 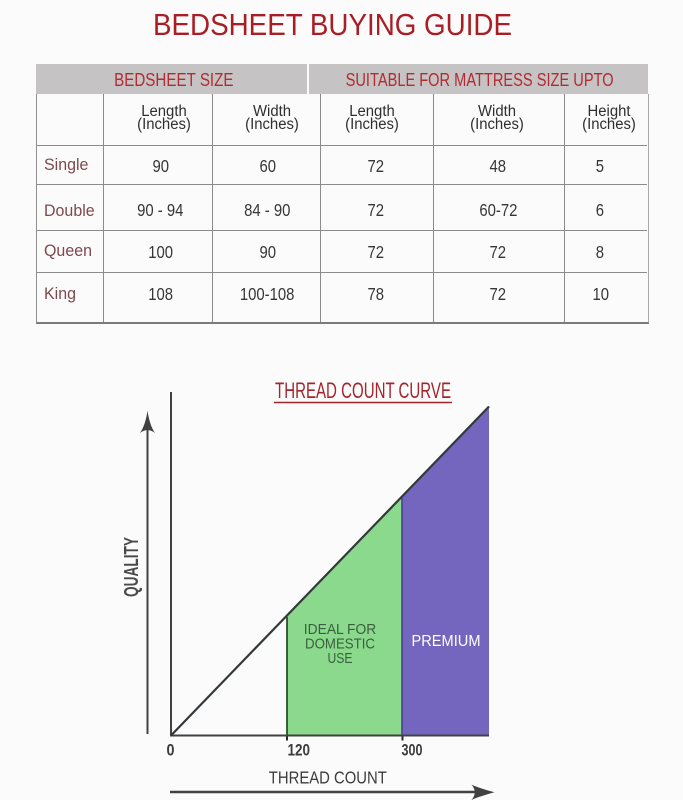 What do you see at coordinates (332, 25) in the screenshot?
I see `svg-text: BEDSHEET BUYING GUIDE` at bounding box center [332, 25].